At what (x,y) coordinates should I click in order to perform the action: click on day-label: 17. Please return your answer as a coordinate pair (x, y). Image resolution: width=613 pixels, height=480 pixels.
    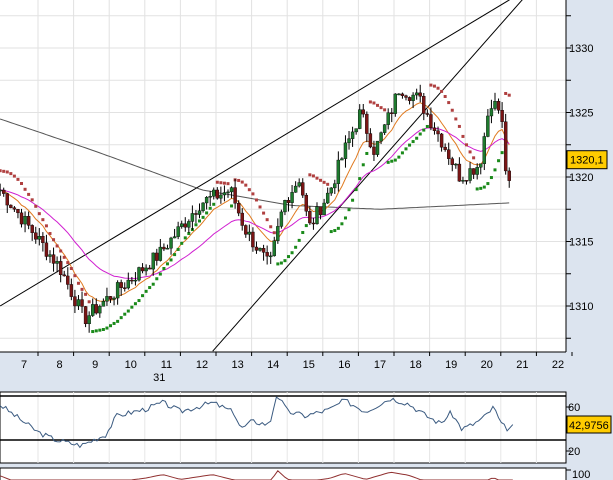
    Looking at the image, I should click on (380, 365).